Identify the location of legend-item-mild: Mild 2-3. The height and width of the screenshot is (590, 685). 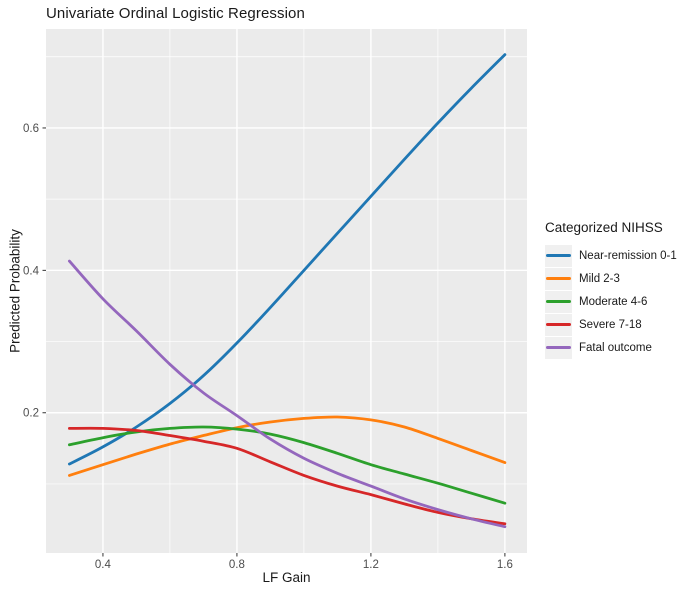
(611, 278).